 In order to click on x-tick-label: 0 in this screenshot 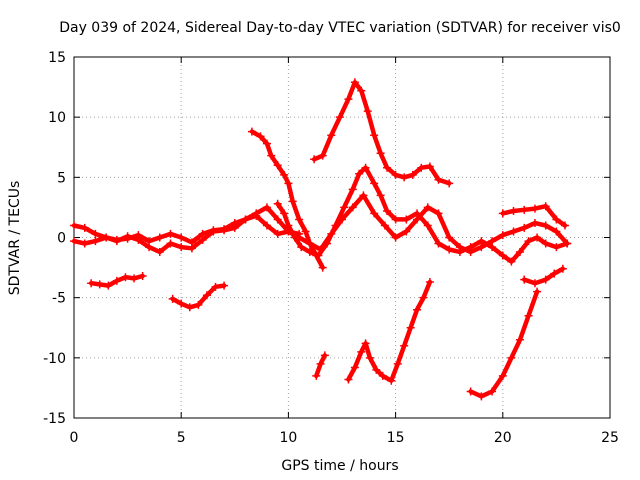, I will do `click(74, 438)`.